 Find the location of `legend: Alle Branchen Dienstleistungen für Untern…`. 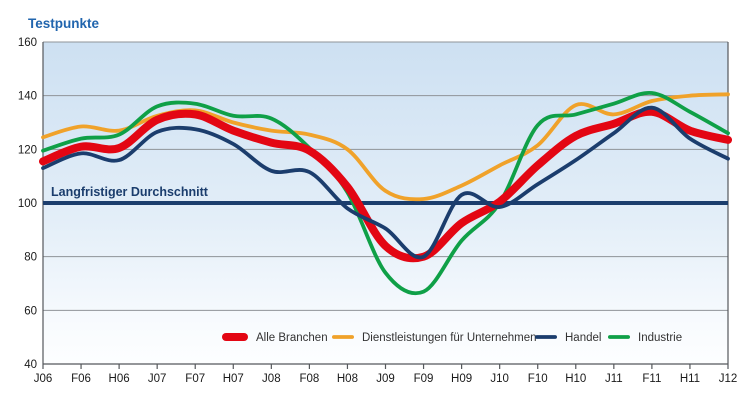

legend: Alle Branchen Dienstleistungen für Untern… is located at coordinates (452, 338).